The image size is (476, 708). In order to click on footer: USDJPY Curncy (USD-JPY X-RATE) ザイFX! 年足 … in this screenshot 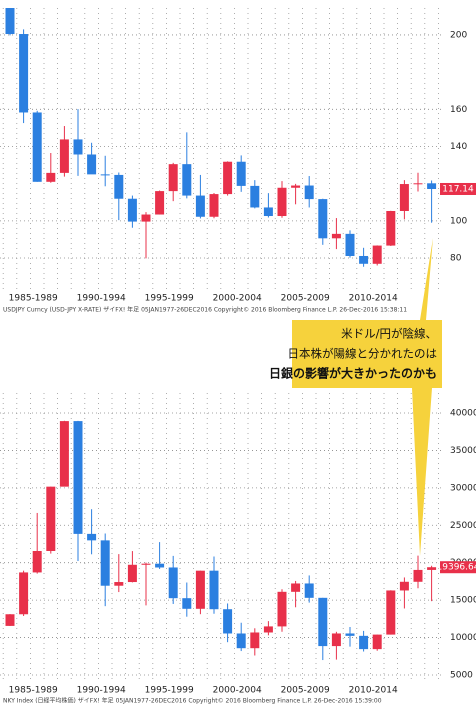, I will do `click(205, 310)`.